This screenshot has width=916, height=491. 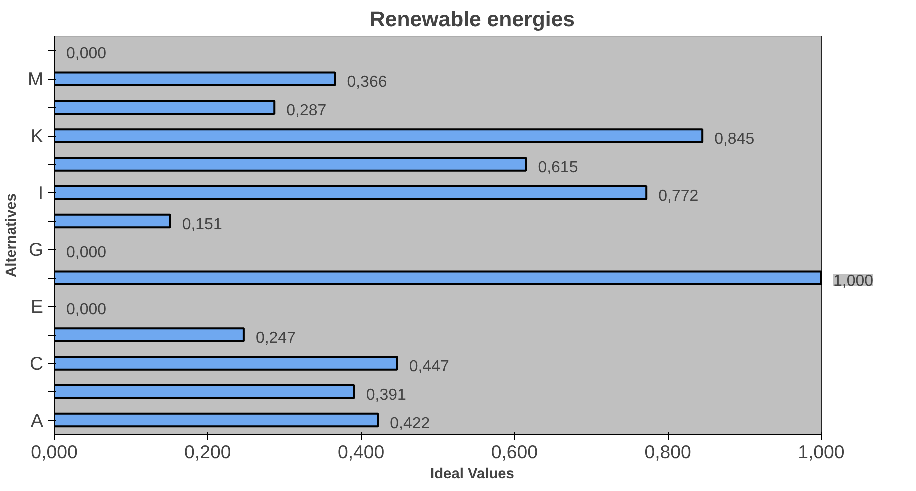 What do you see at coordinates (668, 452) in the screenshot?
I see `x-tick-label: 0,800` at bounding box center [668, 452].